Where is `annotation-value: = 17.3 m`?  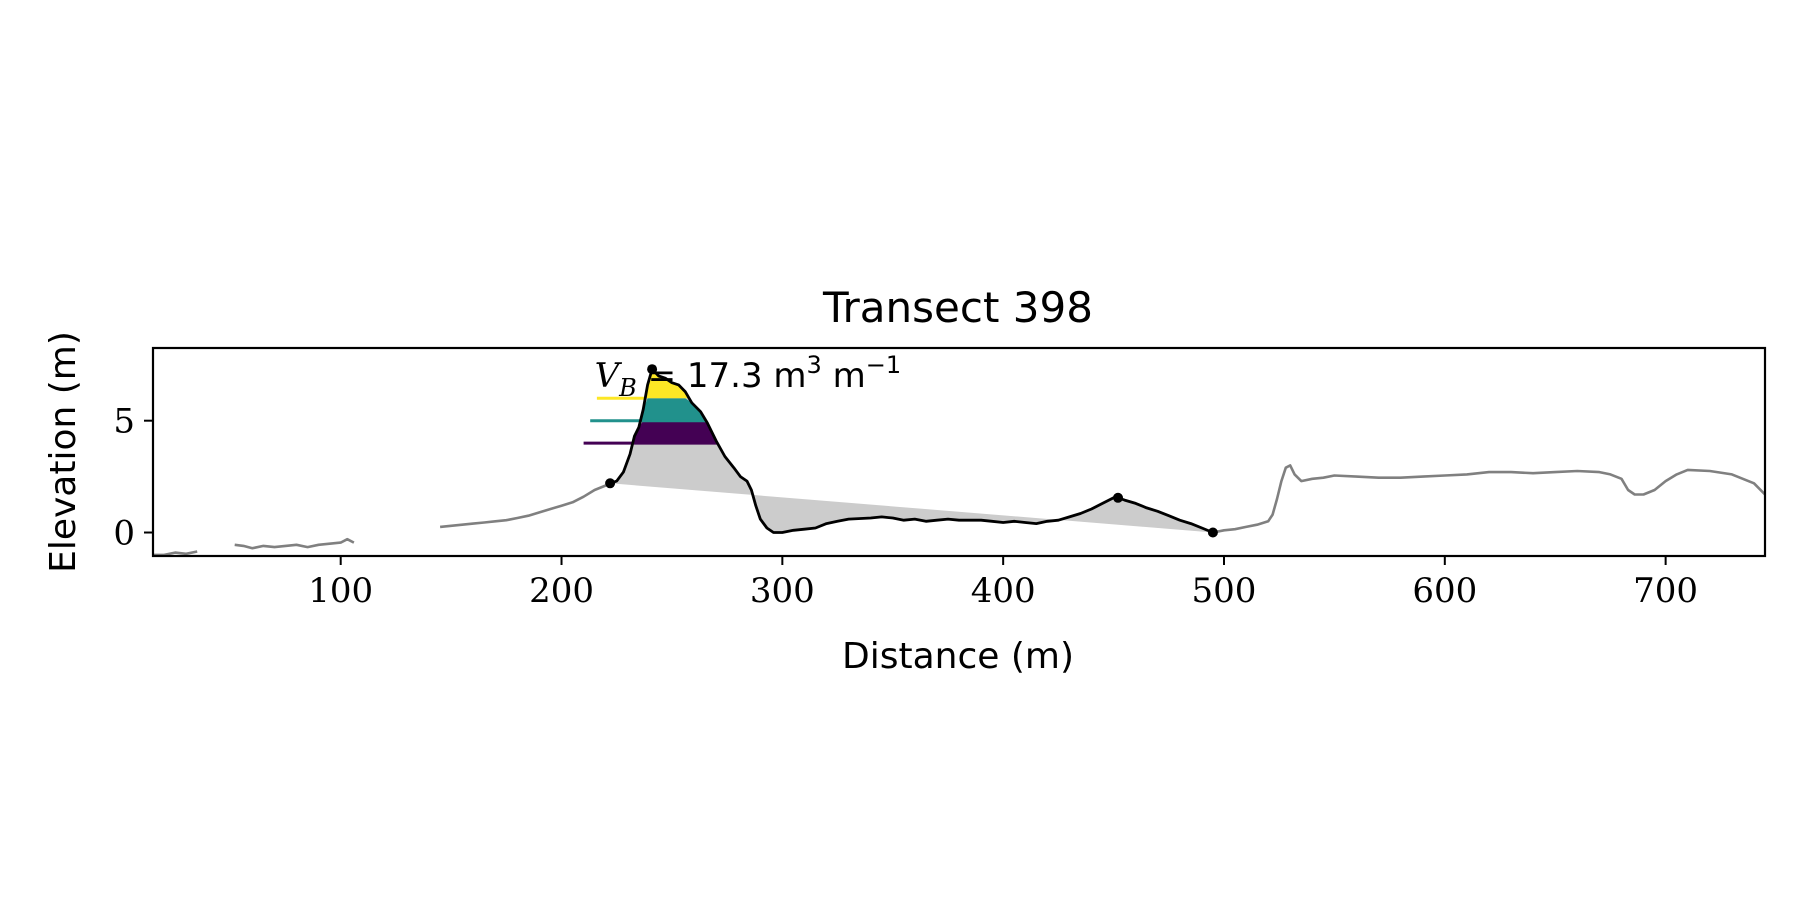
annotation-value: = 17.3 m is located at coordinates (722, 376).